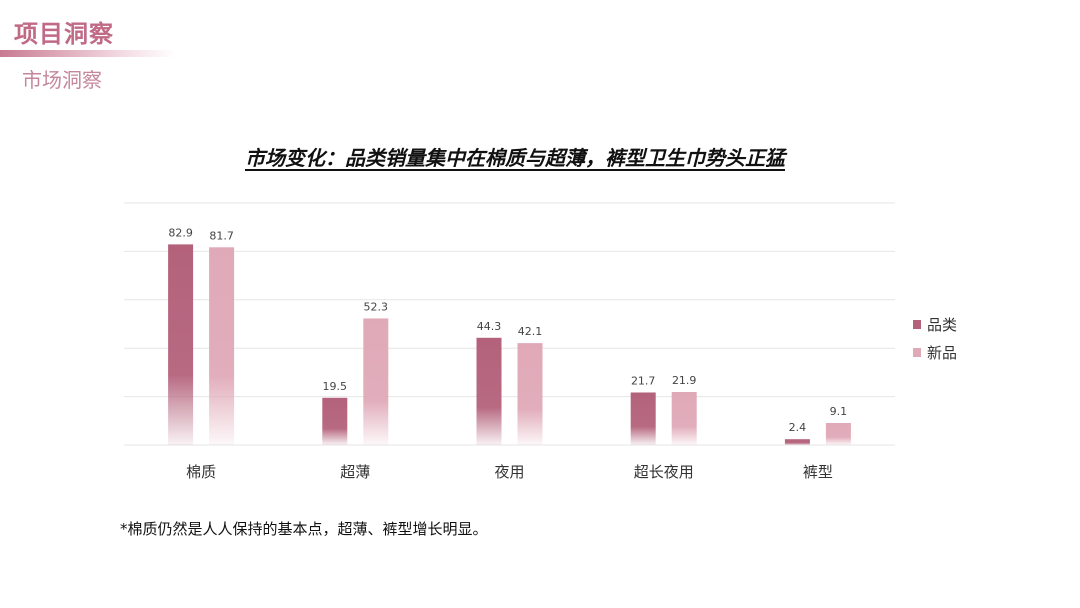 Image resolution: width=1080 pixels, height=608 pixels. I want to click on bar-品类-夜用, so click(489, 391).